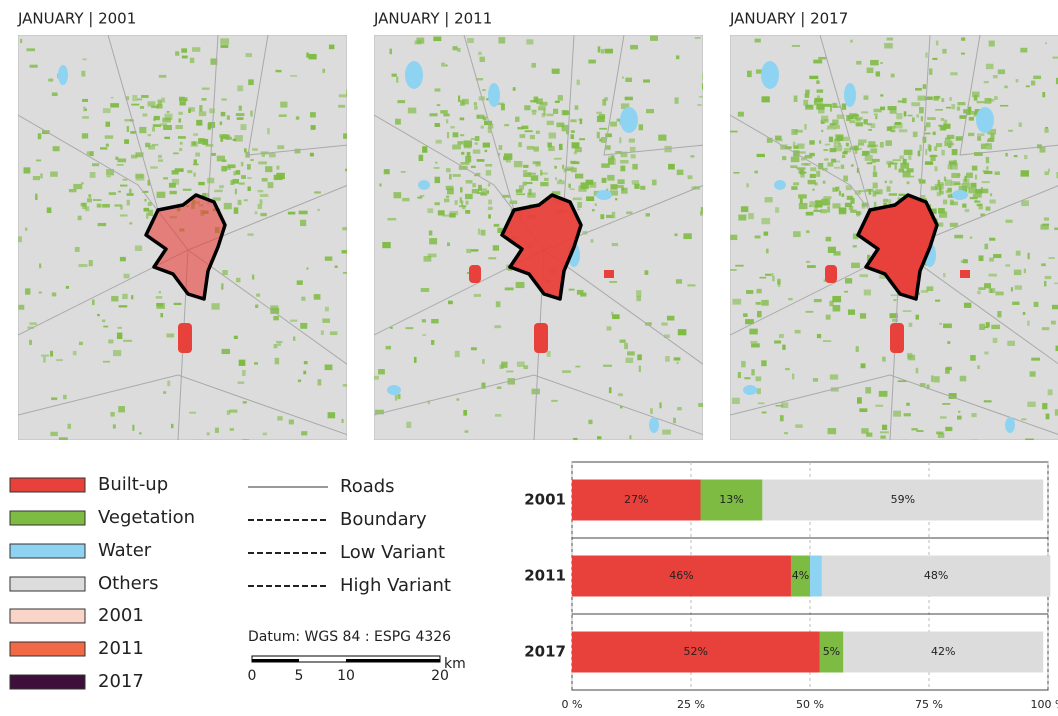 This screenshot has width=1058, height=716. Describe the element at coordinates (47, 616) in the screenshot. I see `legend-swatch` at that location.